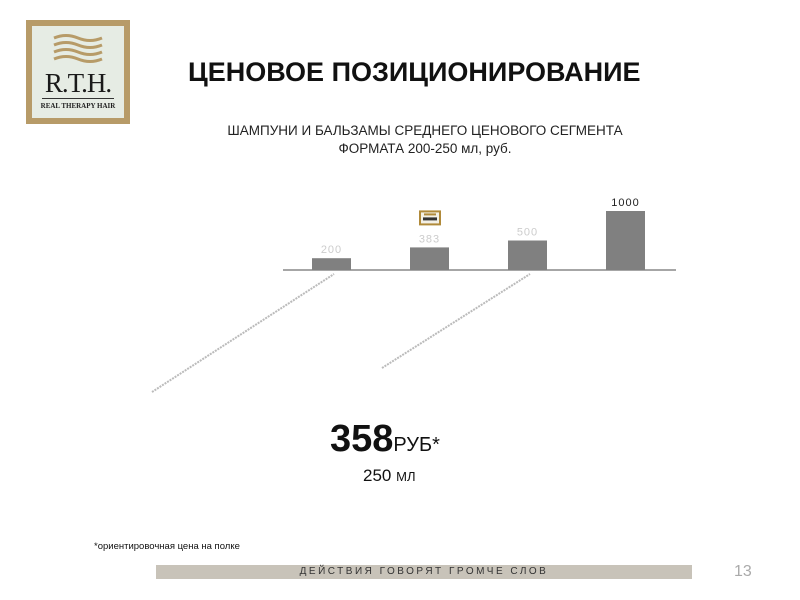  Describe the element at coordinates (743, 571) in the screenshot. I see `page-number: 13` at that location.